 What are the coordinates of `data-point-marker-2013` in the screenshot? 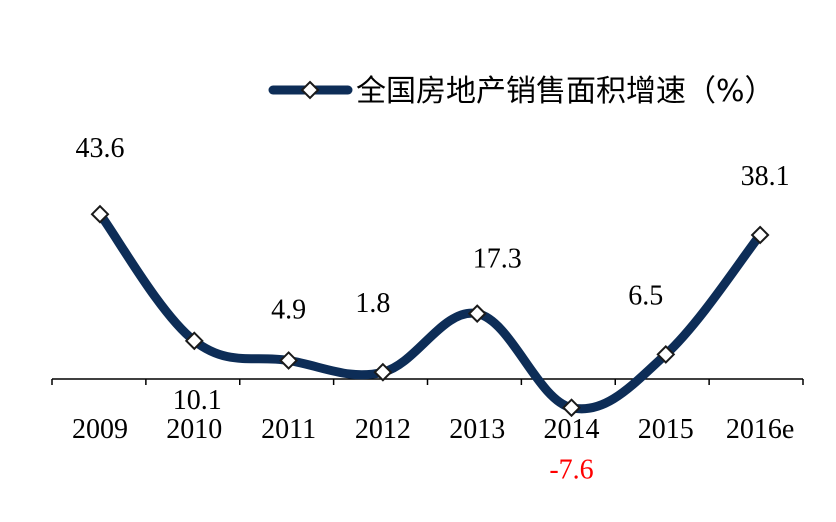 It's located at (477, 314).